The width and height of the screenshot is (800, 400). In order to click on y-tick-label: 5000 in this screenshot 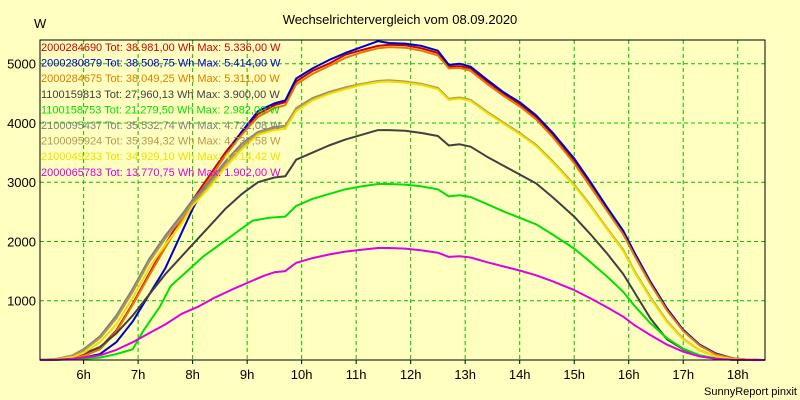, I will do `click(21, 64)`.